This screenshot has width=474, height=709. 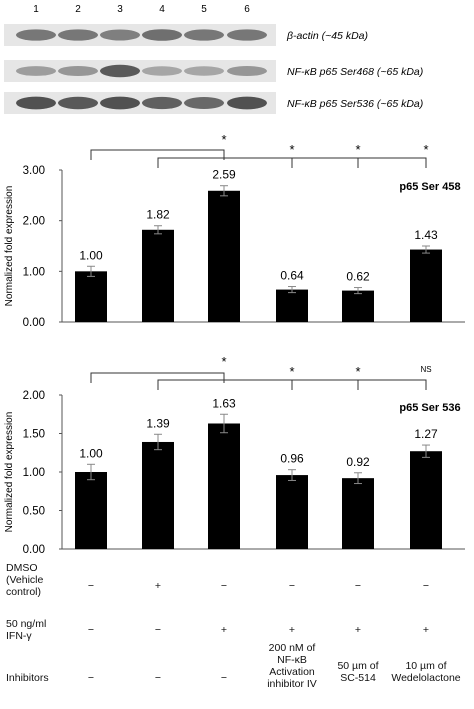 What do you see at coordinates (292, 666) in the screenshot?
I see `inhibitor-cell: 200 nM of NF-κB Activation inhibitor IV` at bounding box center [292, 666].